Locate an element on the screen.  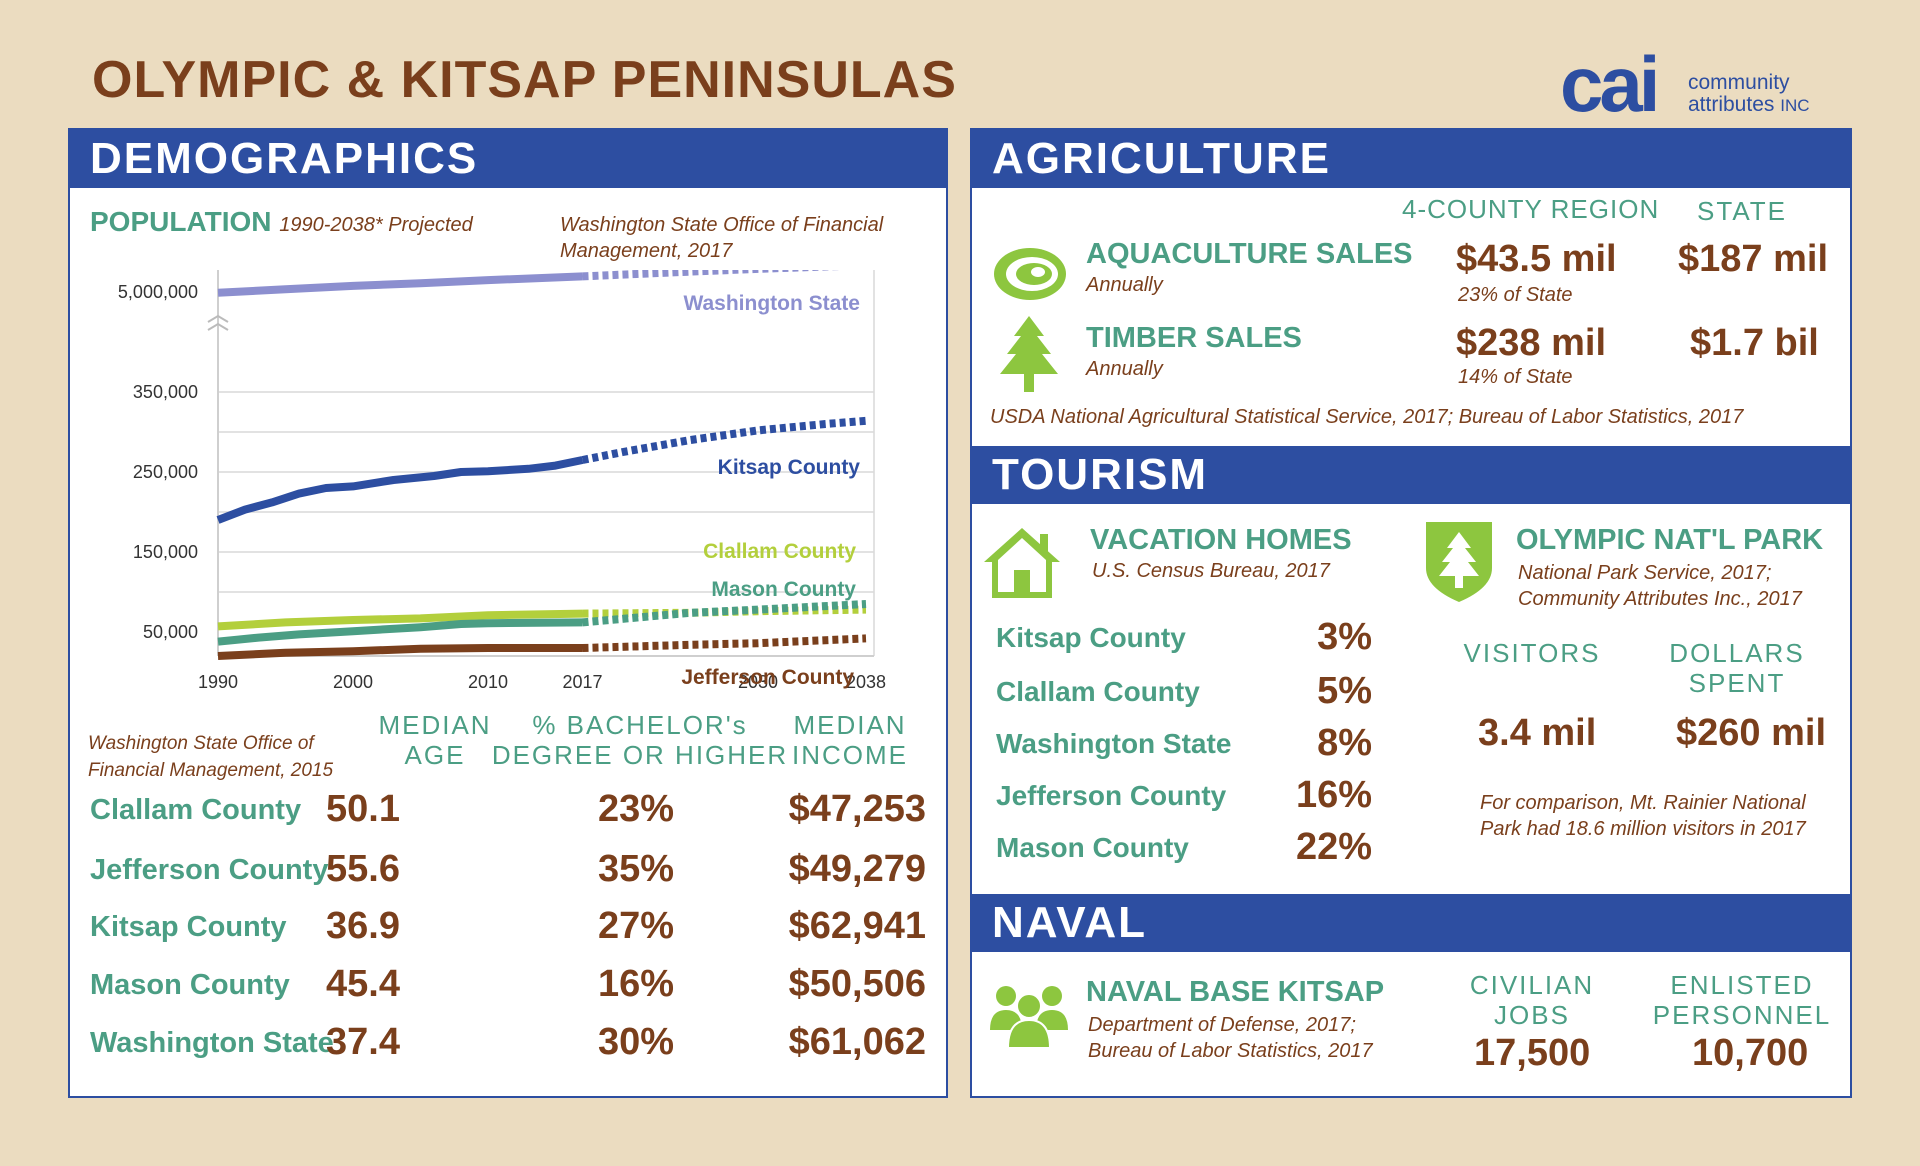
aquaculture-label: AQUACULTURE SALES is located at coordinates (1249, 254).